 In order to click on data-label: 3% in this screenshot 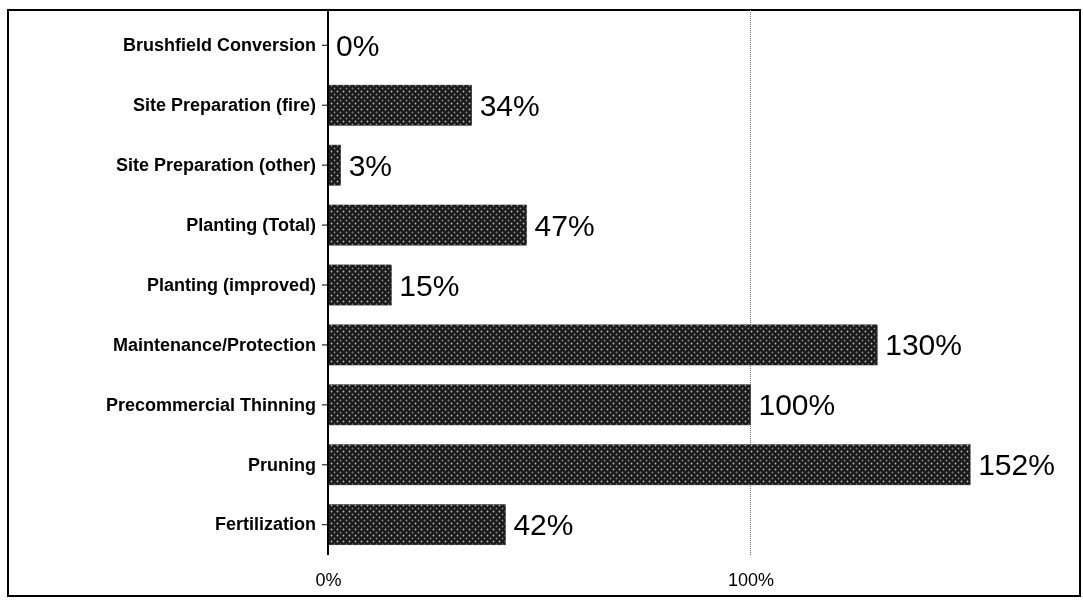, I will do `click(370, 165)`.